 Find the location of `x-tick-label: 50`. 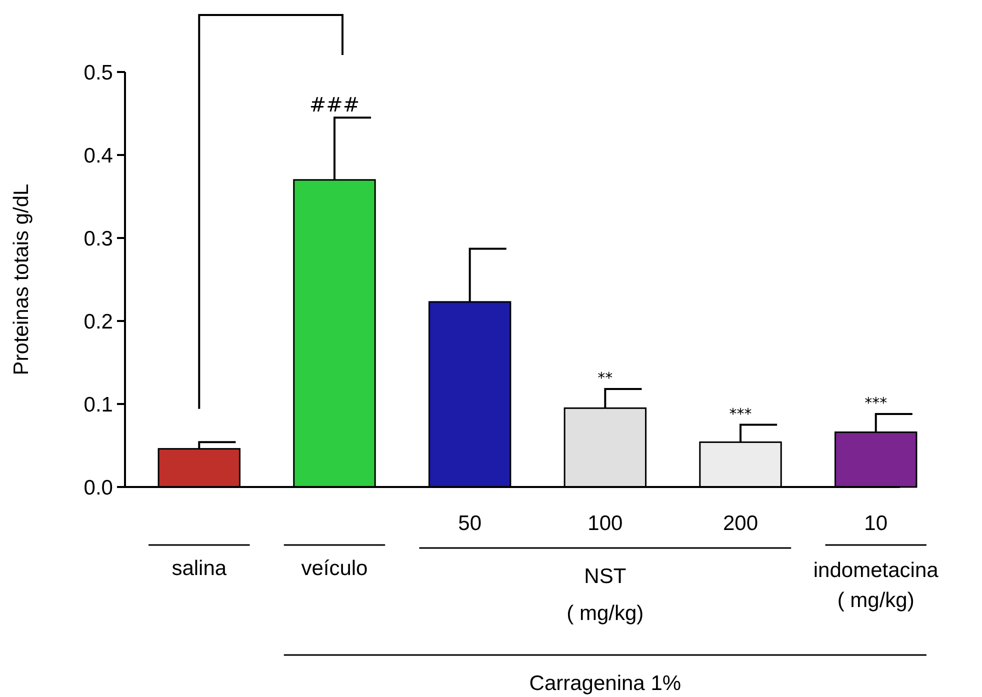

x-tick-label: 50 is located at coordinates (470, 523).